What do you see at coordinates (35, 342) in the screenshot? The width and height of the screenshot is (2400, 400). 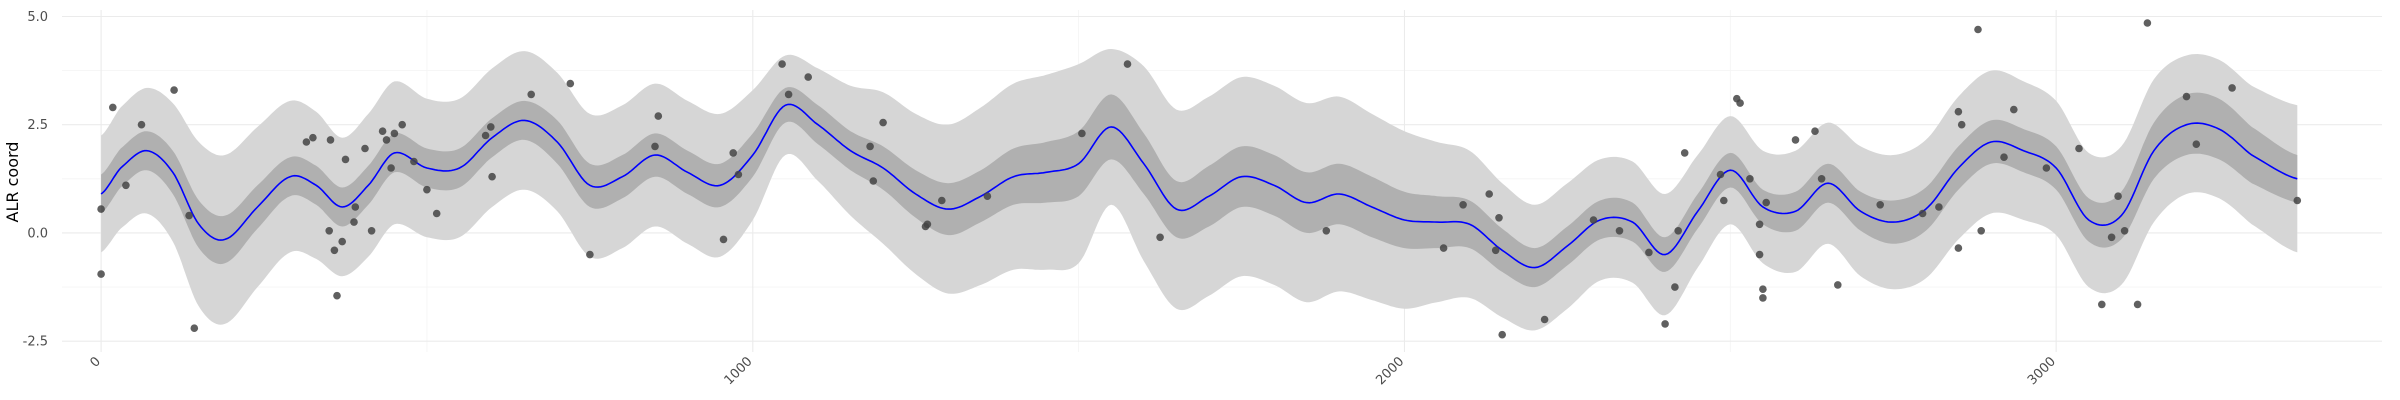 I see `y-tick-label: -2.5` at bounding box center [35, 342].